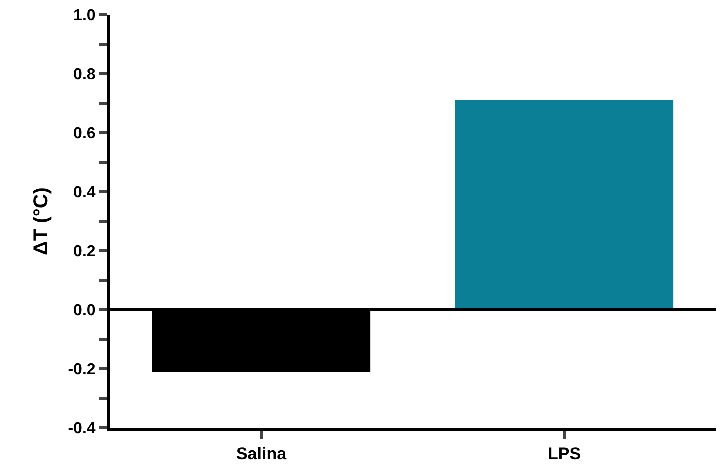 Image resolution: width=721 pixels, height=468 pixels. Describe the element at coordinates (85, 16) in the screenshot. I see `y-tick-label: 1.0` at that location.